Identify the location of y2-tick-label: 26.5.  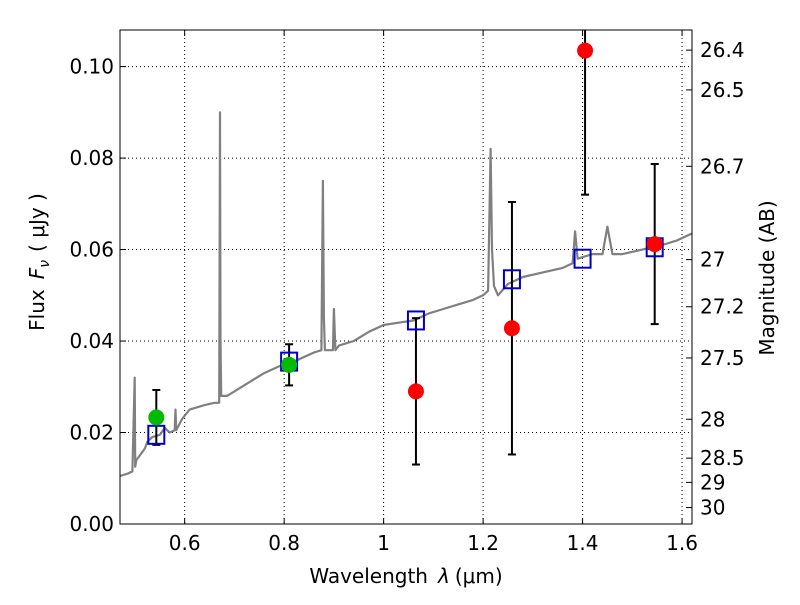
(722, 90).